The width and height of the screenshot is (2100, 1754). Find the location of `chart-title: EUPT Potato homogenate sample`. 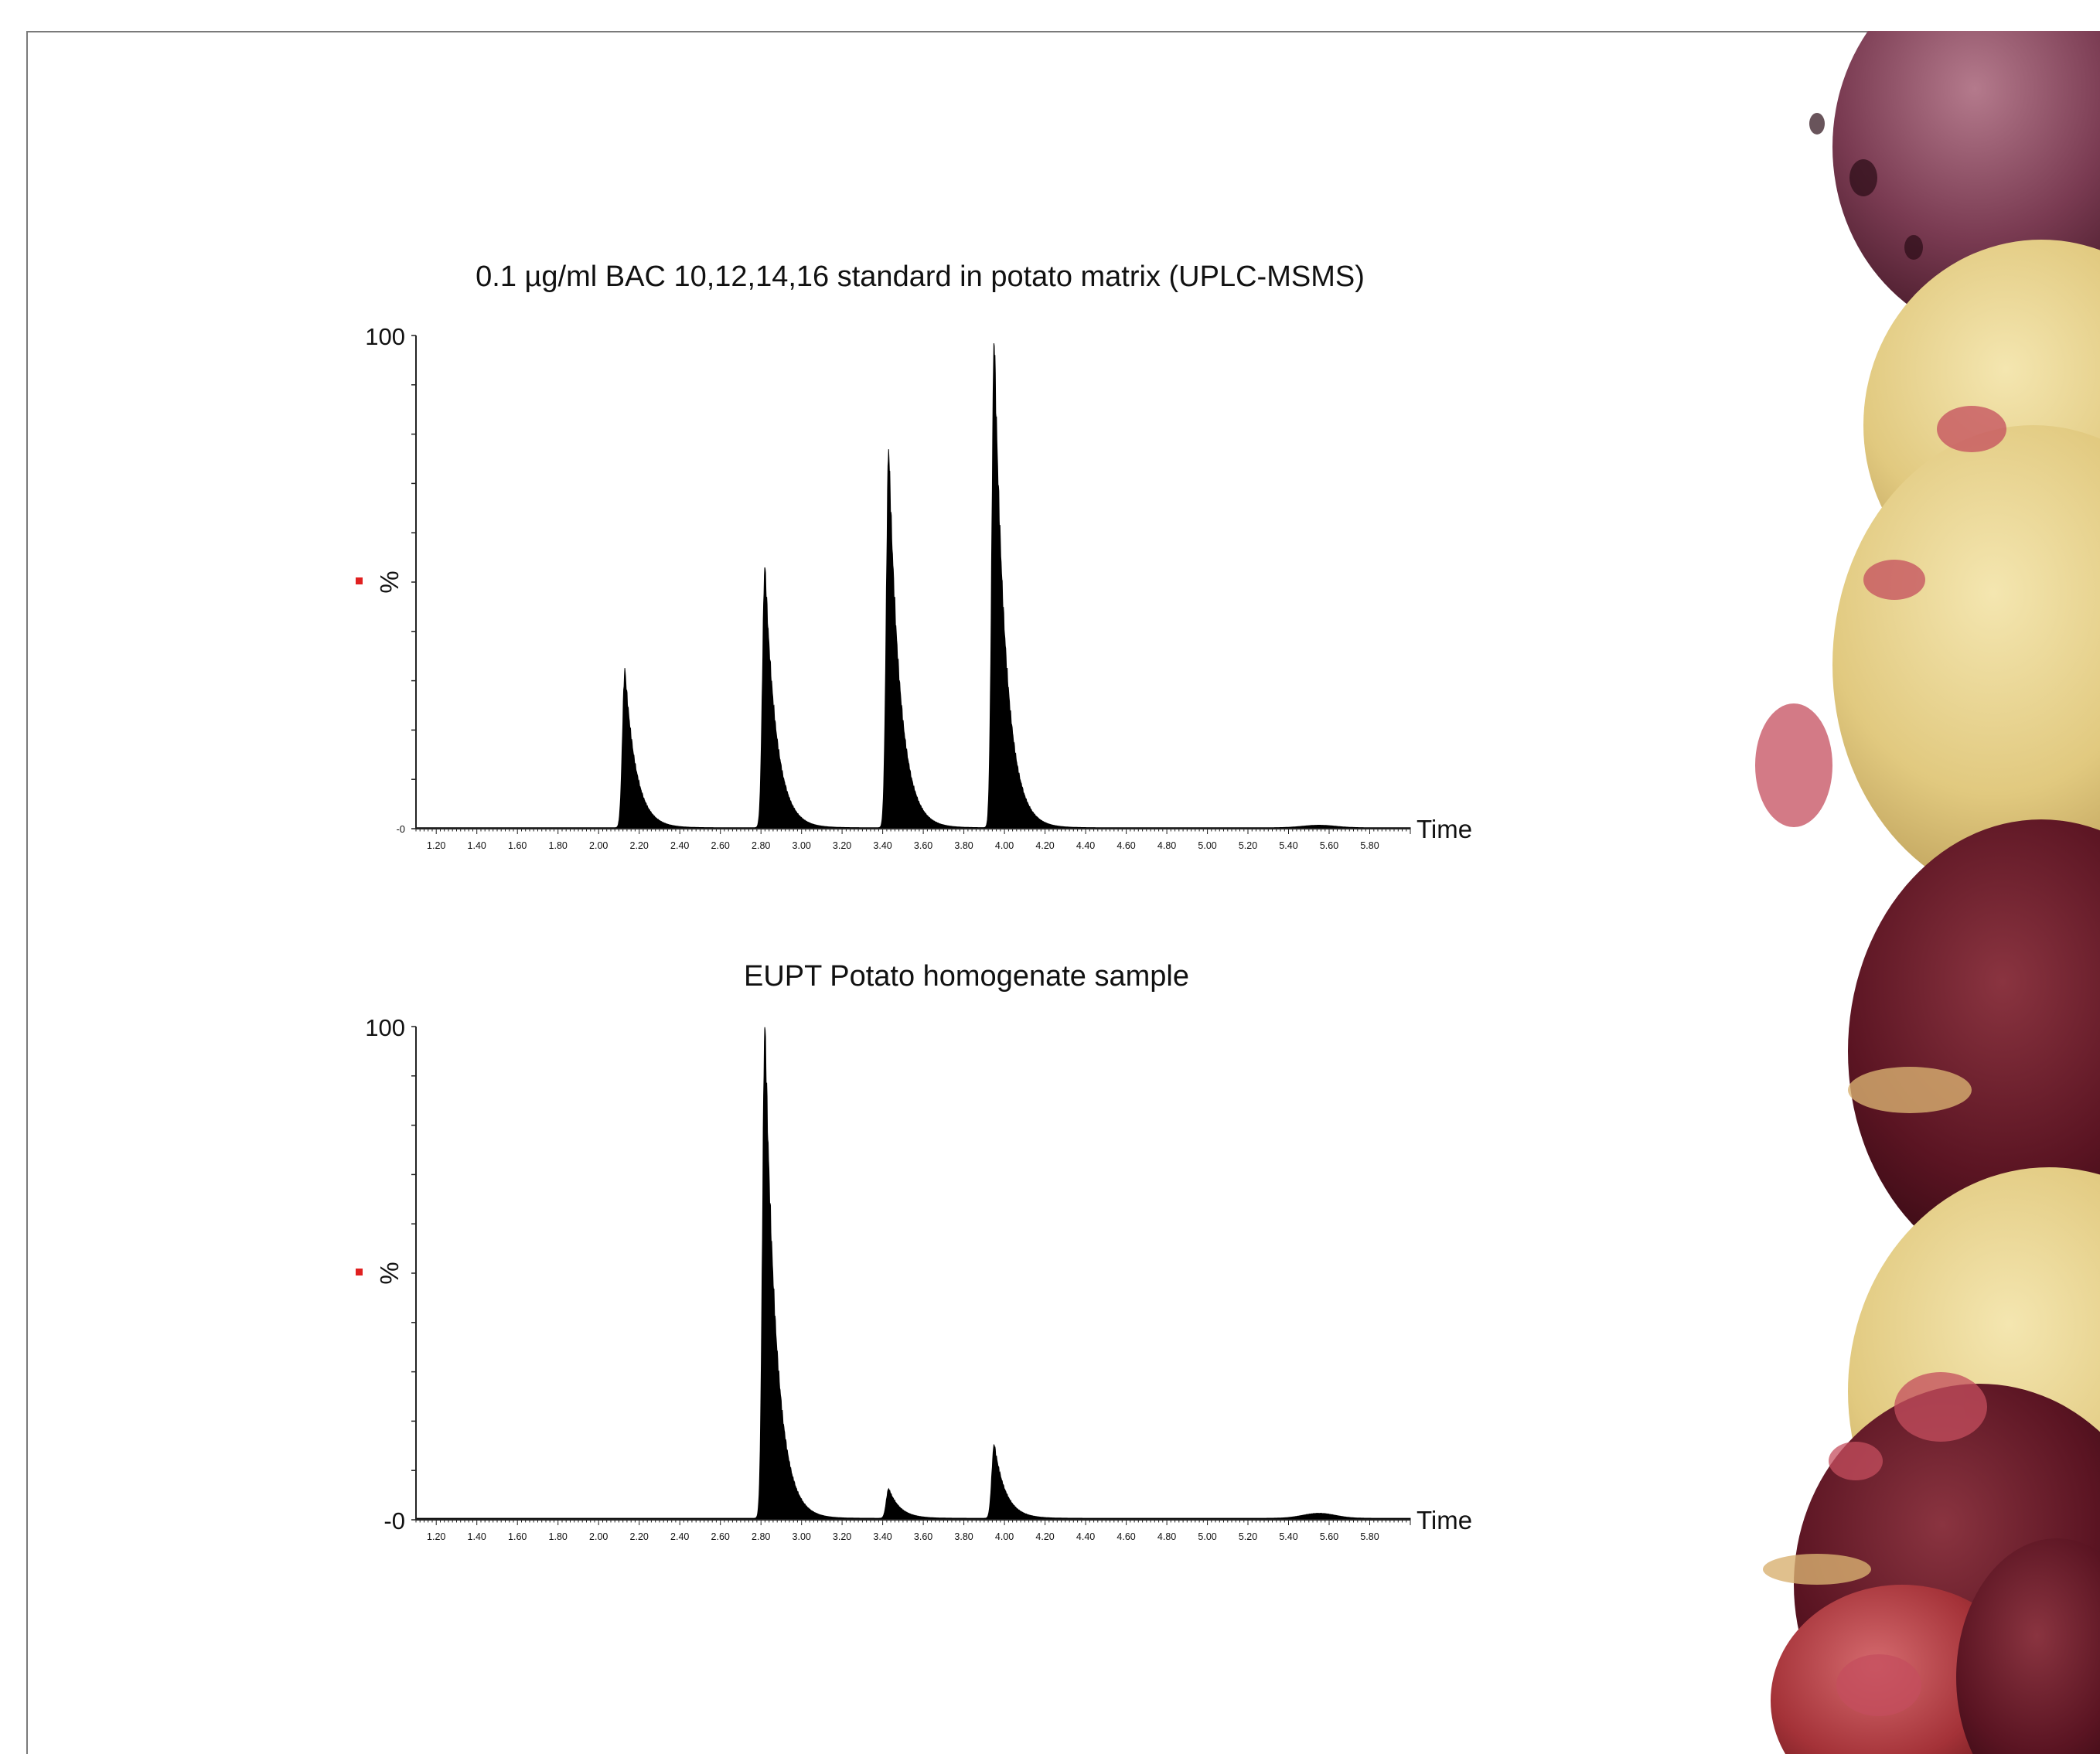

chart-title: EUPT Potato homogenate sample is located at coordinates (966, 976).